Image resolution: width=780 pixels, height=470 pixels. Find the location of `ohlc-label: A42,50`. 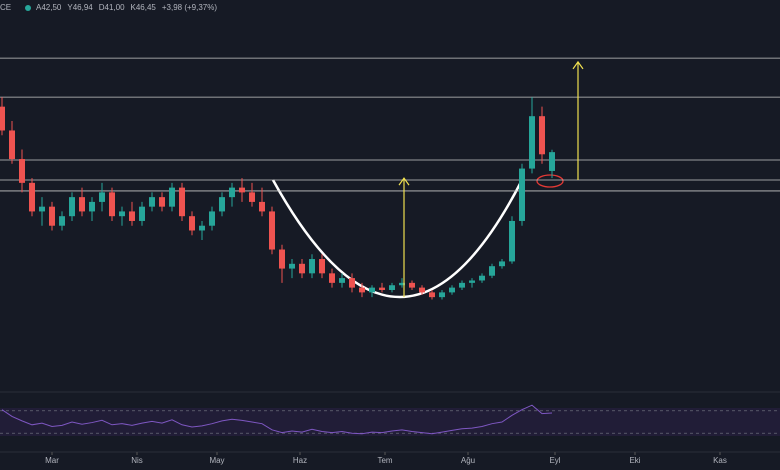

ohlc-label: A42,50 is located at coordinates (49, 7).